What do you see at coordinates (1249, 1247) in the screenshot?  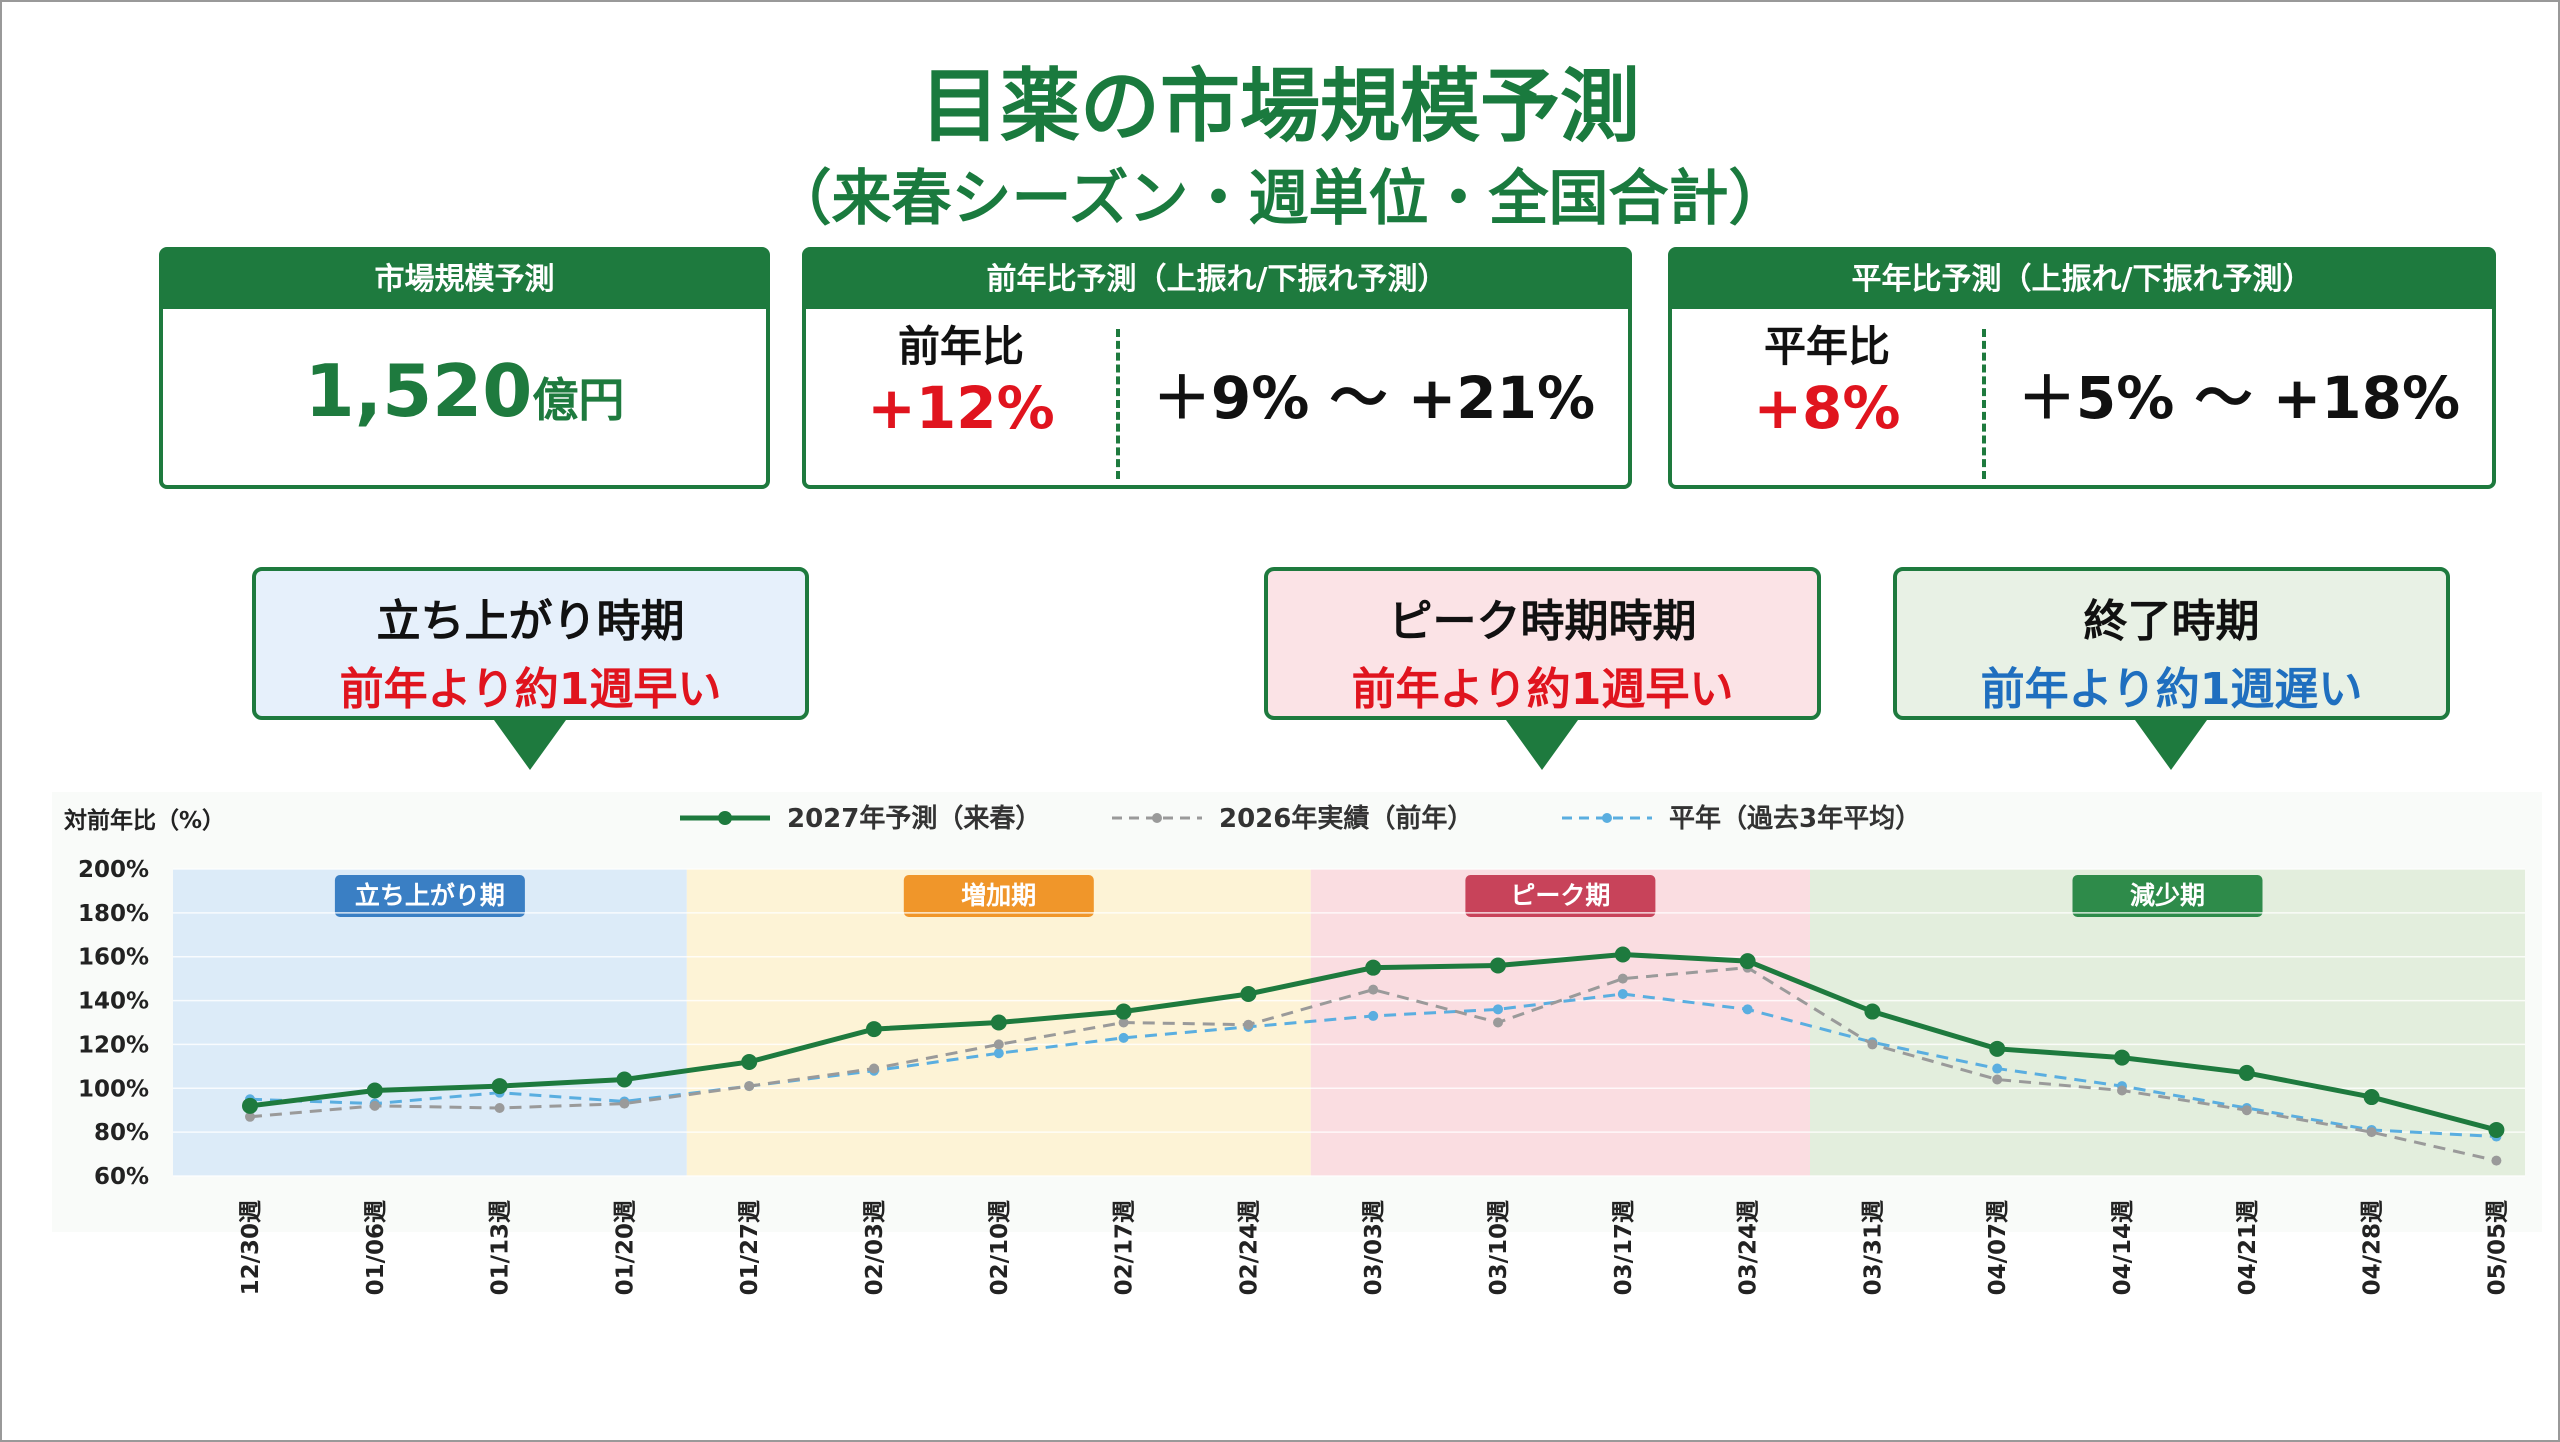 I see `x-tick-label: 02/24週` at bounding box center [1249, 1247].